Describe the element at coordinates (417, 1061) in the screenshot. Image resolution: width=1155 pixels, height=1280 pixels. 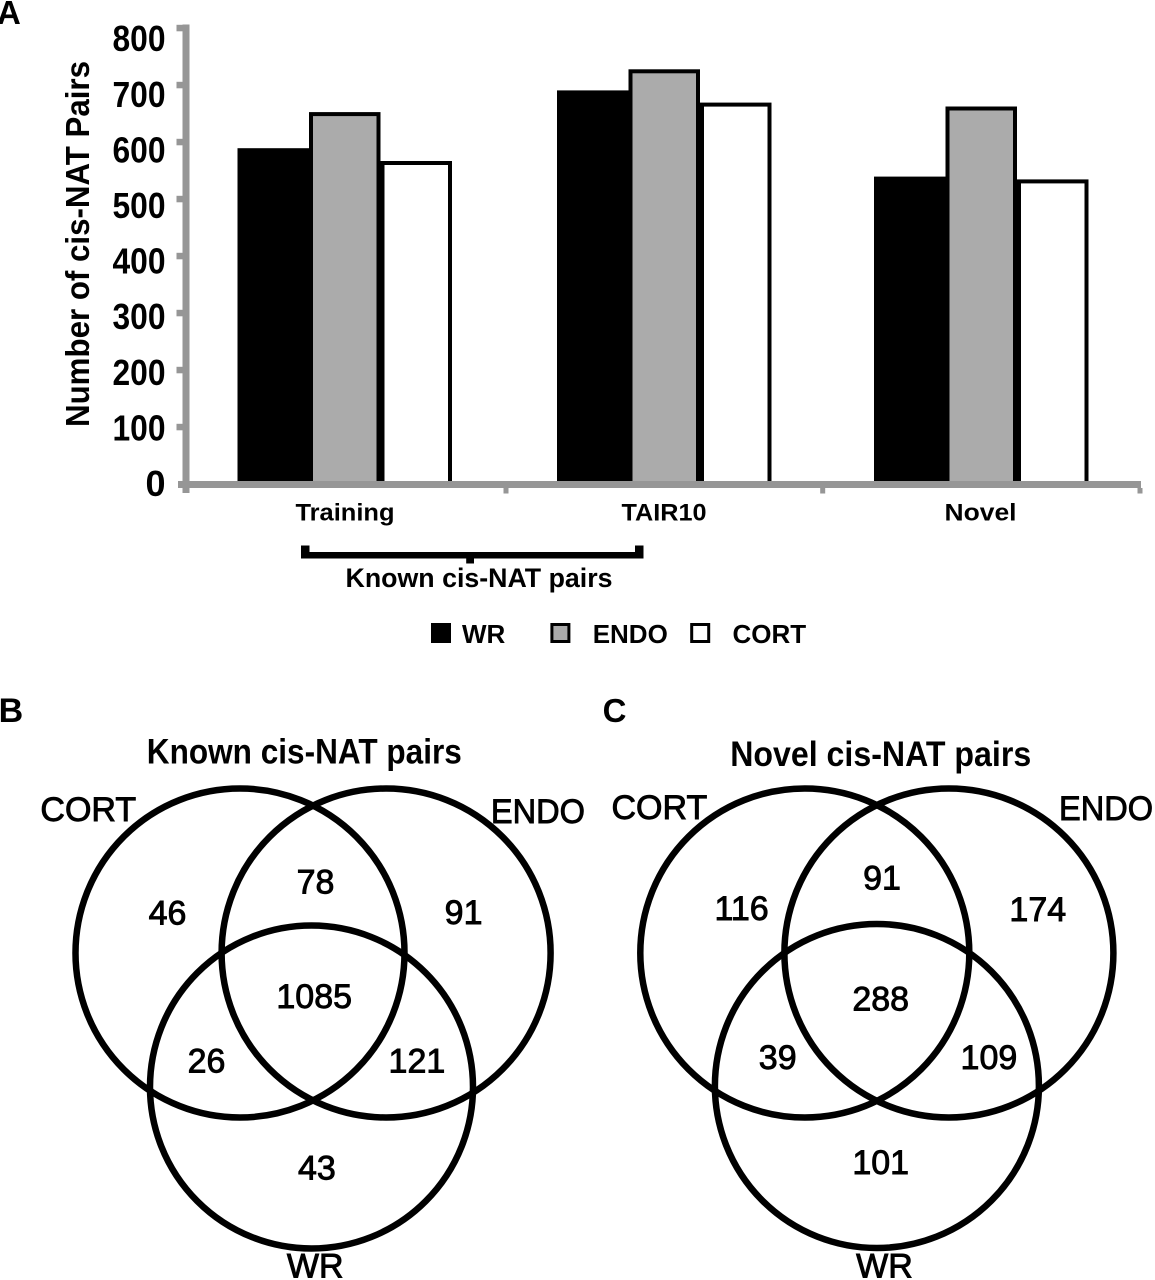
I see `svg-text: 121` at that location.